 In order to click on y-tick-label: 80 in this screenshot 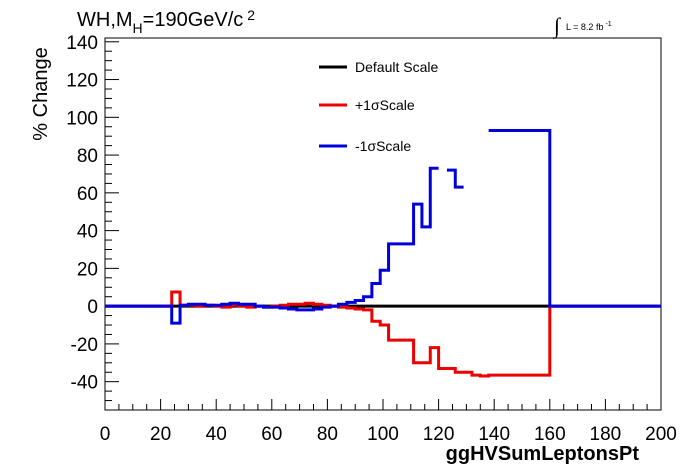, I will do `click(87, 156)`.